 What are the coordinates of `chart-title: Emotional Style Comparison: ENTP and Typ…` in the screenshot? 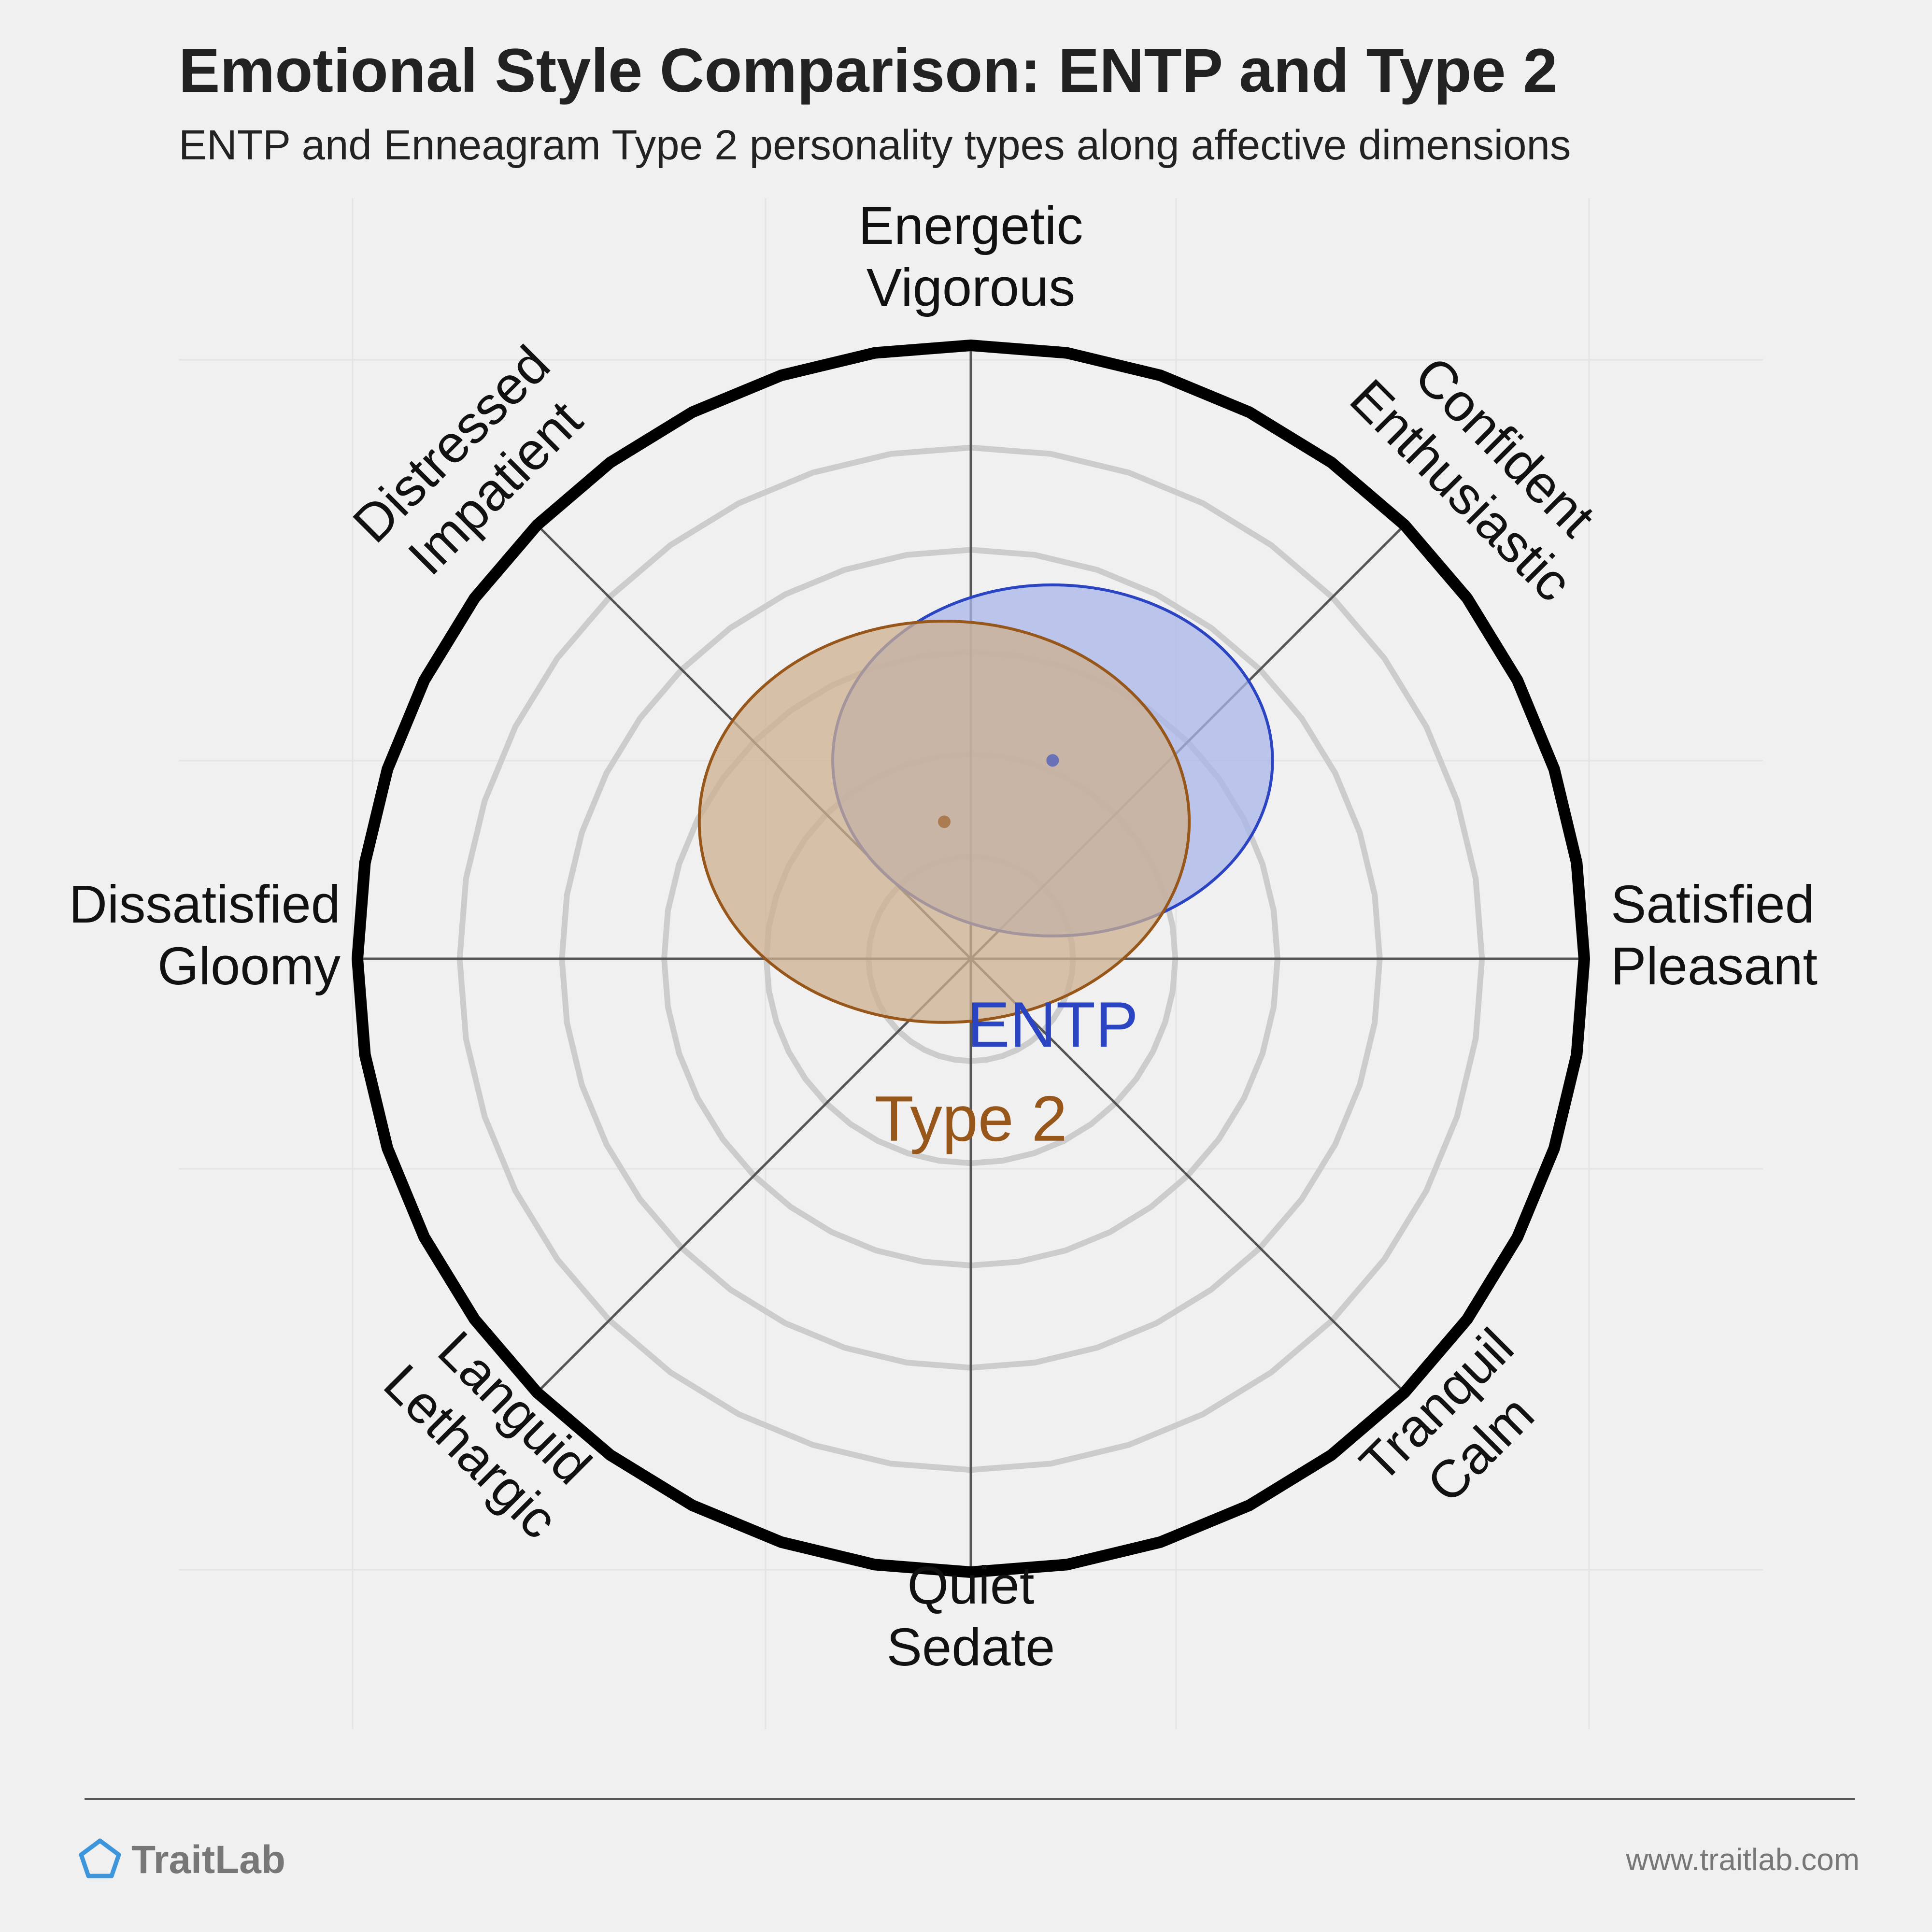 It's located at (868, 70).